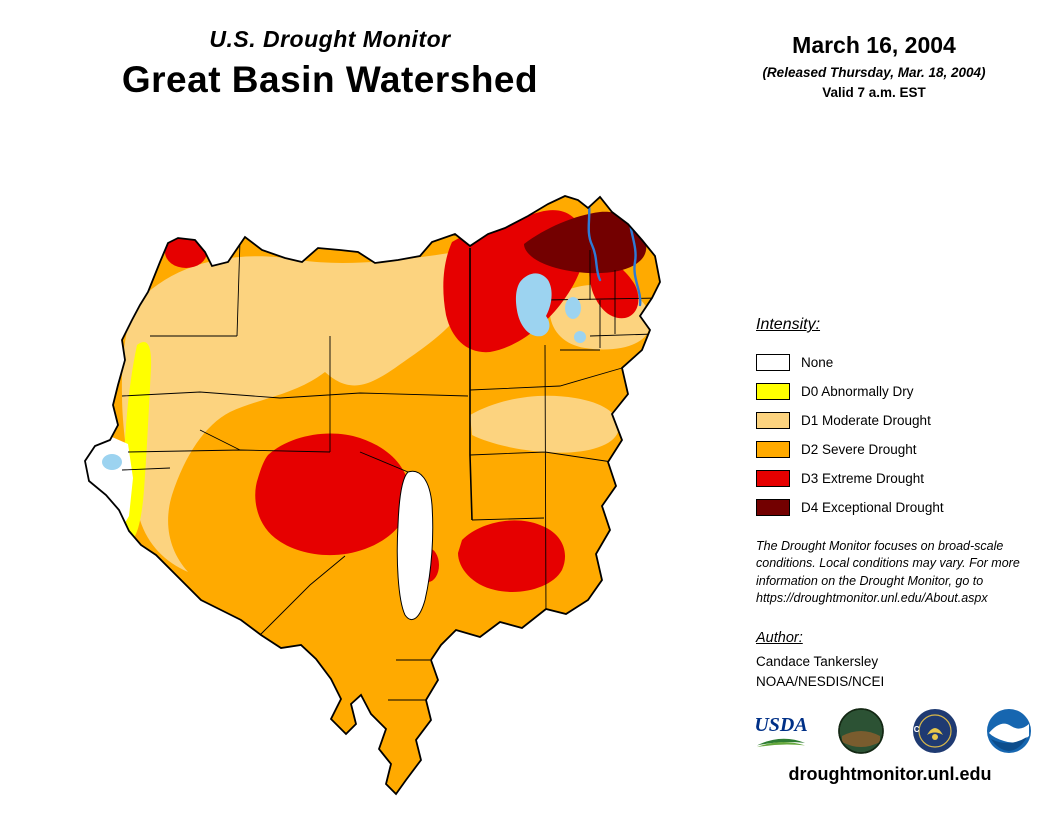 The height and width of the screenshot is (816, 1056). I want to click on legend-item-d3: D3 Extreme Drought, so click(896, 478).